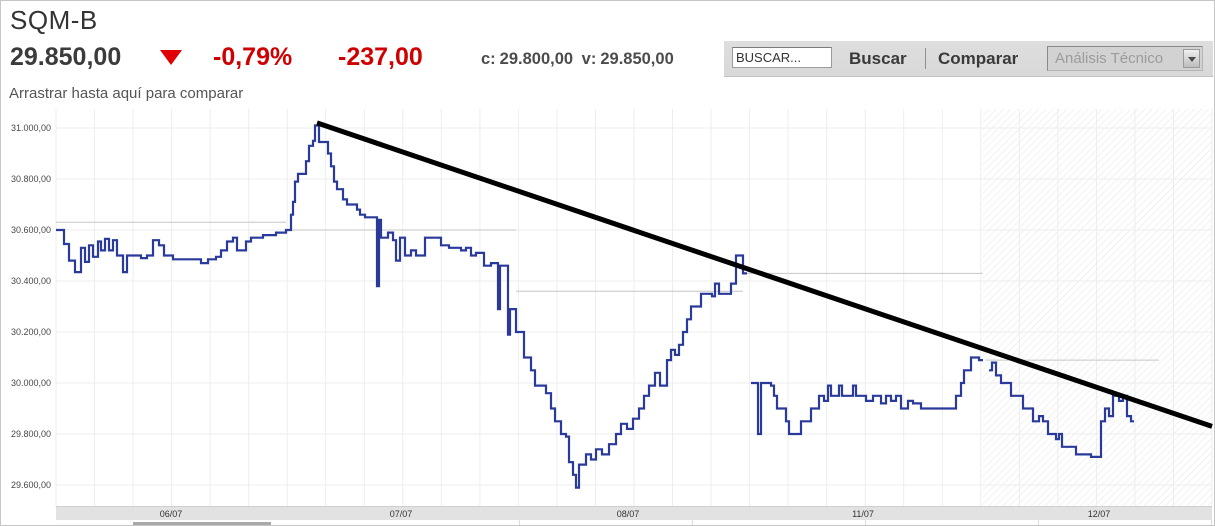 This screenshot has width=1215, height=526. Describe the element at coordinates (1097, 307) in the screenshot. I see `untraded-region` at that location.